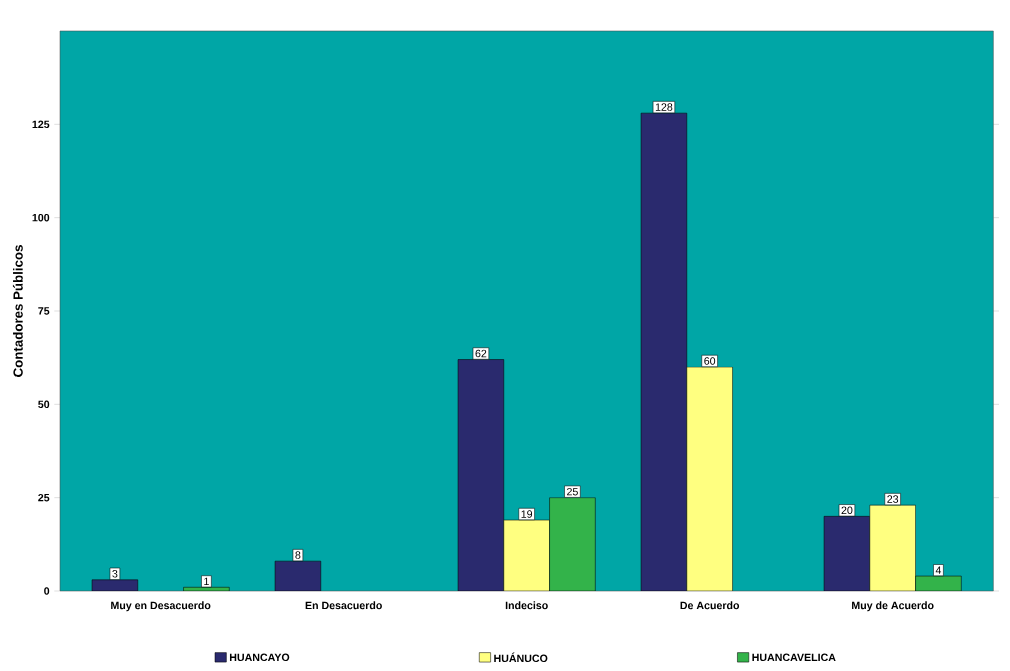 The image size is (1010, 671). I want to click on legend-label: HUANCAVELICA, so click(794, 657).